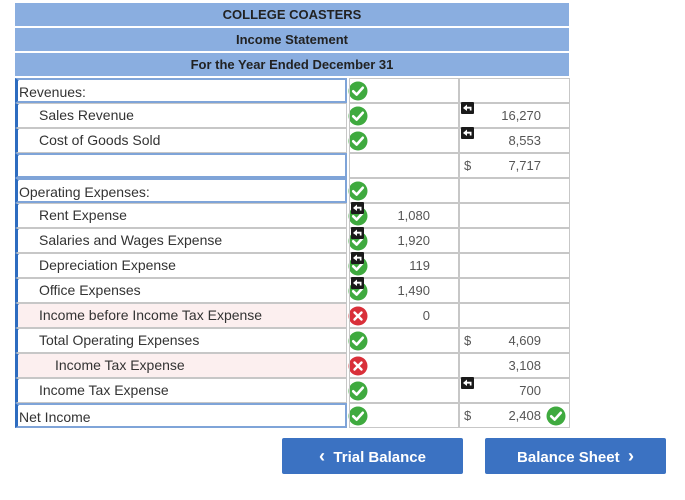 This screenshot has width=685, height=500. I want to click on account-label: Depreciation Expense, so click(107, 265).